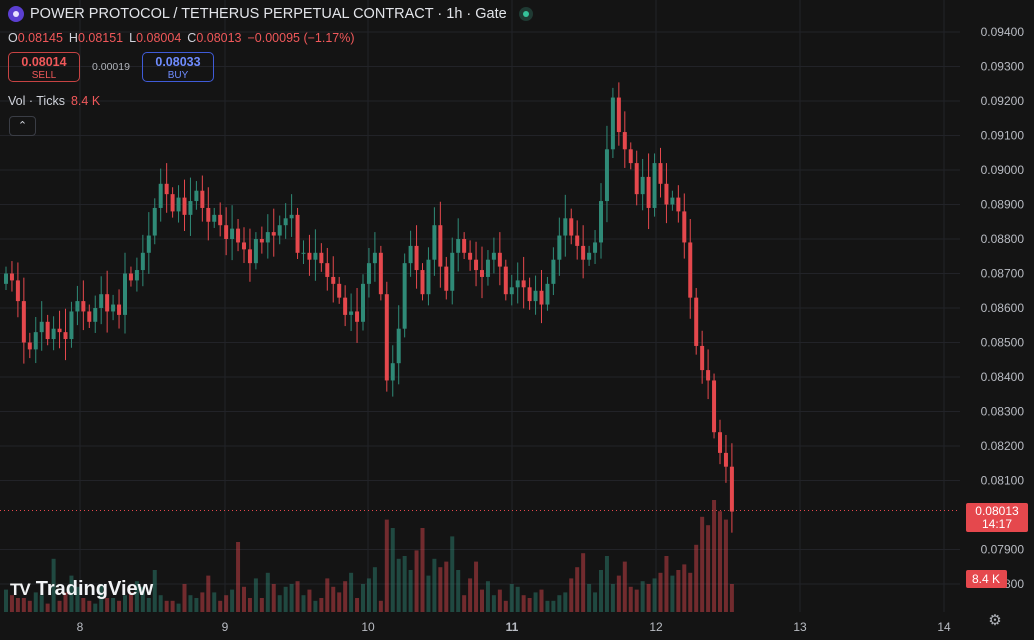 Image resolution: width=1034 pixels, height=640 pixels. I want to click on buy-button: 0.08033 BUY, so click(177, 67).